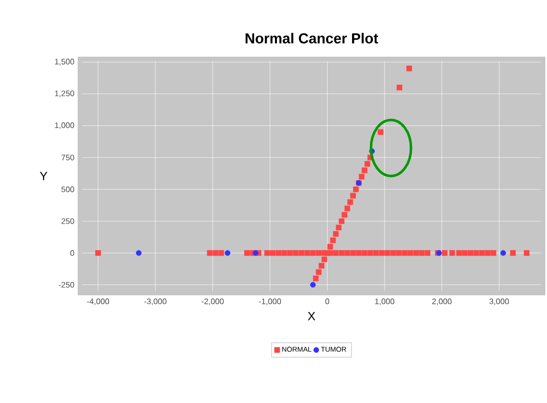 The width and height of the screenshot is (547, 403). What do you see at coordinates (72, 253) in the screenshot?
I see `y-tick-label: 0` at bounding box center [72, 253].